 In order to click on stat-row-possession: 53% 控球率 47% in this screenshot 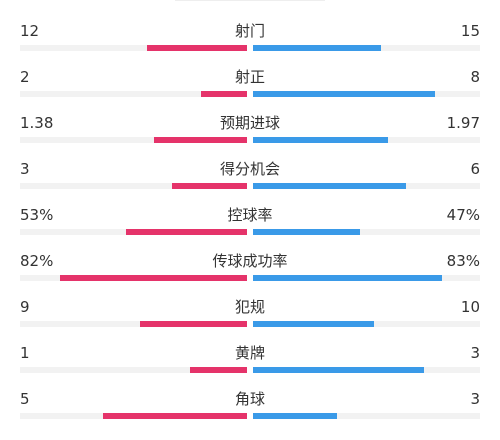, I will do `click(250, 216)`.